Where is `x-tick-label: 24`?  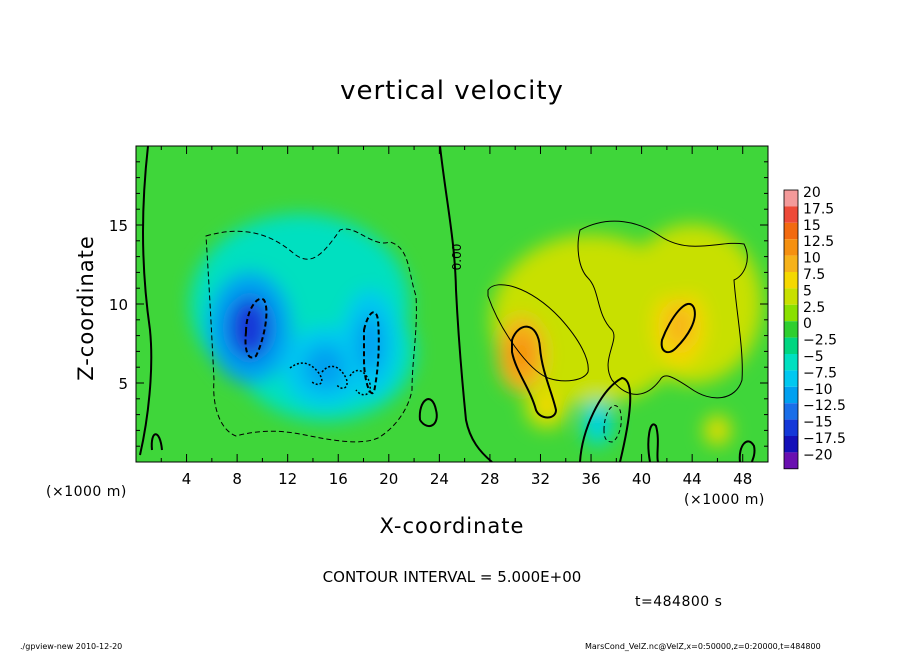
x-tick-label: 24 is located at coordinates (439, 479).